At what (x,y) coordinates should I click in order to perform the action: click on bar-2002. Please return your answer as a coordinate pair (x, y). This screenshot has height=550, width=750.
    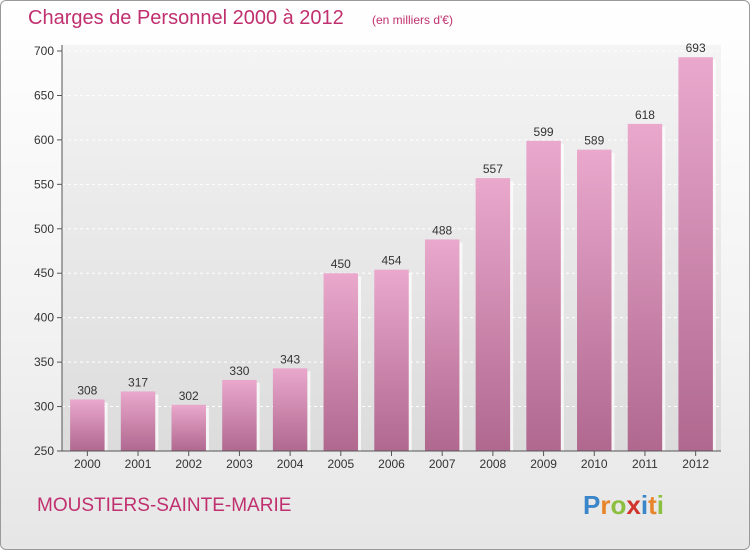
    Looking at the image, I should click on (188, 427).